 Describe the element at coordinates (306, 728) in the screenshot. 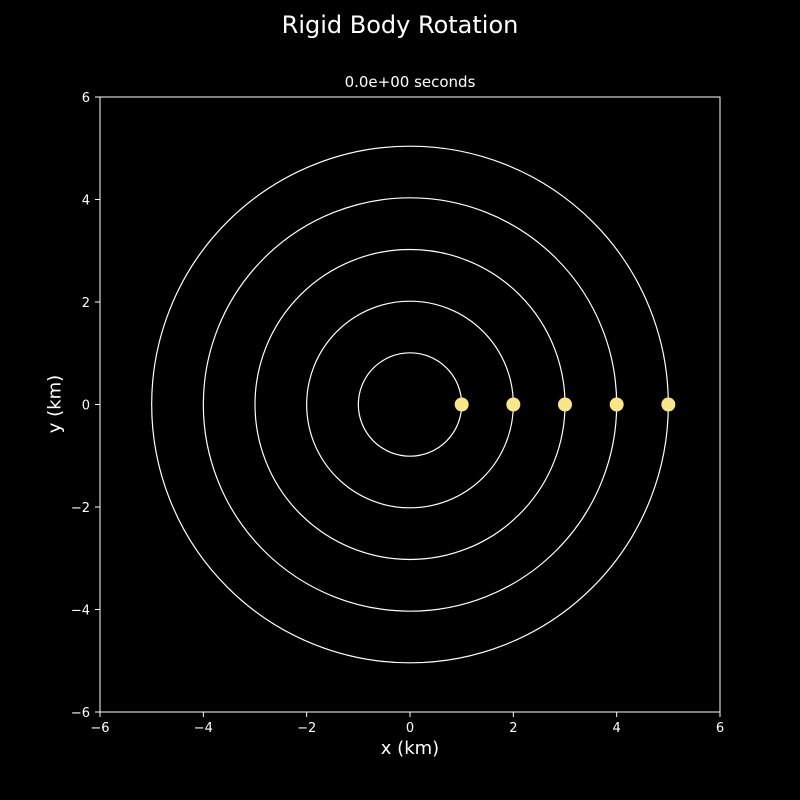

I see `x-tick-label: −2` at that location.